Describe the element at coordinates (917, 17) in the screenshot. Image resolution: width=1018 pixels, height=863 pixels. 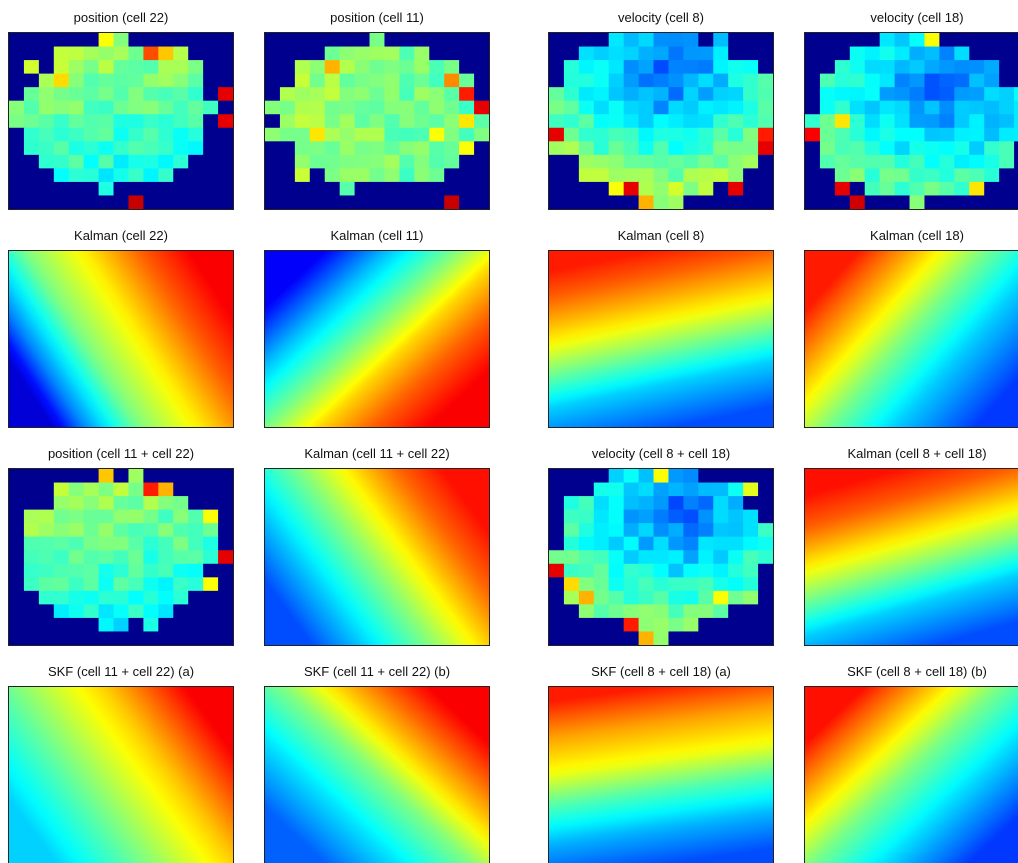
I see `panel-title: velocity (cell 18)` at that location.